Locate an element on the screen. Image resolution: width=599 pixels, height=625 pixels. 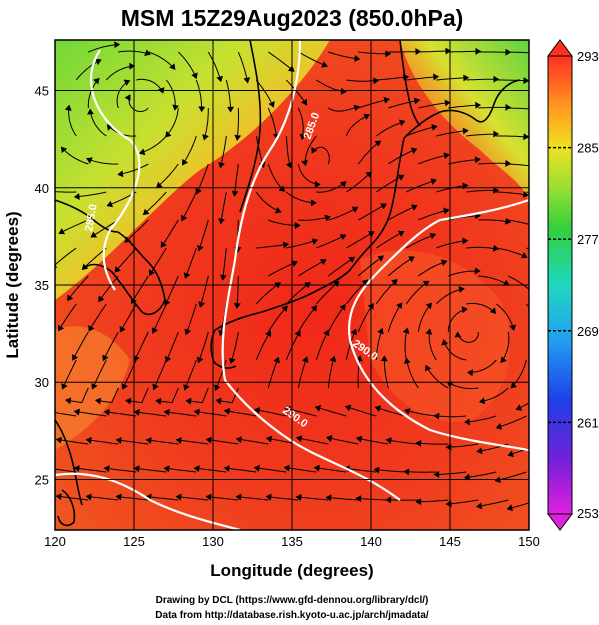
x-axis-ticks: 120 125 130 135 140 145 150 is located at coordinates (292, 541).